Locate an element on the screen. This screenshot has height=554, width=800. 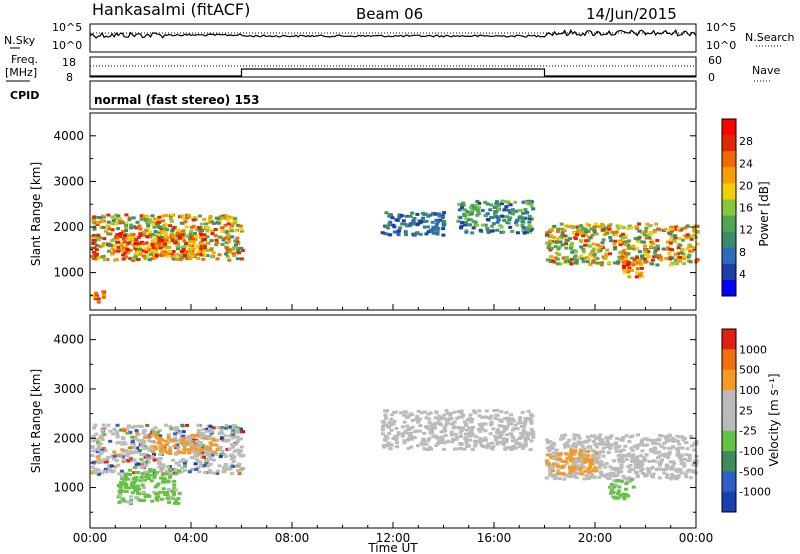
power-colorbar-label: 4 is located at coordinates (742, 274).